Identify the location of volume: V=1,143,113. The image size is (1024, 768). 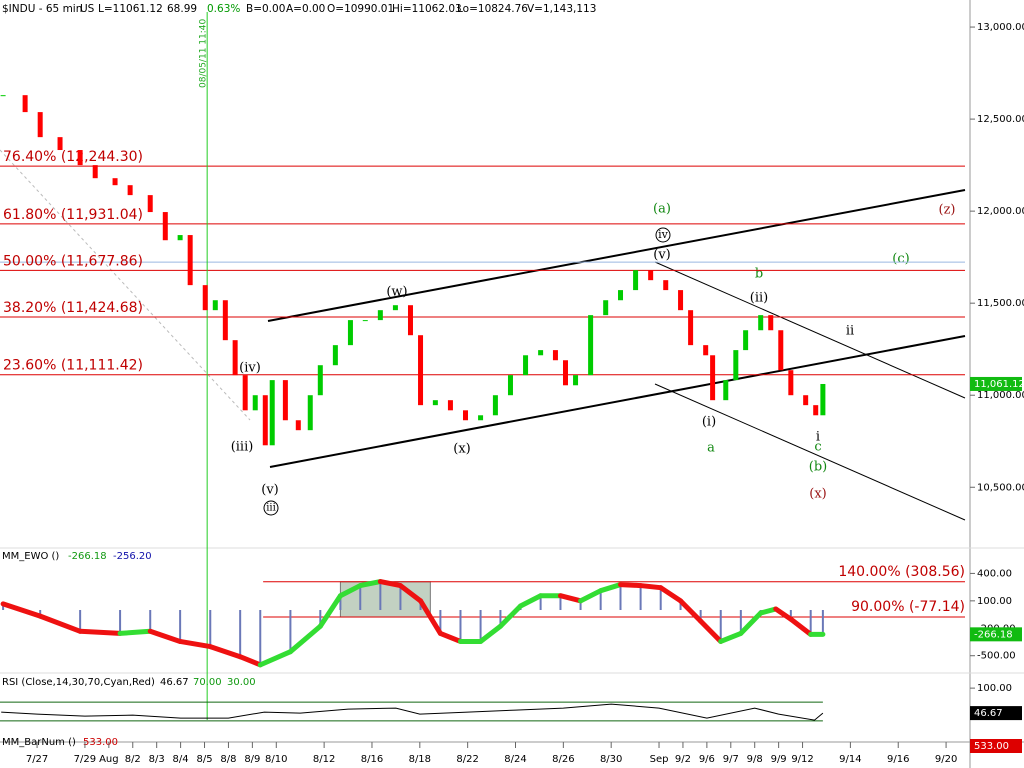
(561, 9).